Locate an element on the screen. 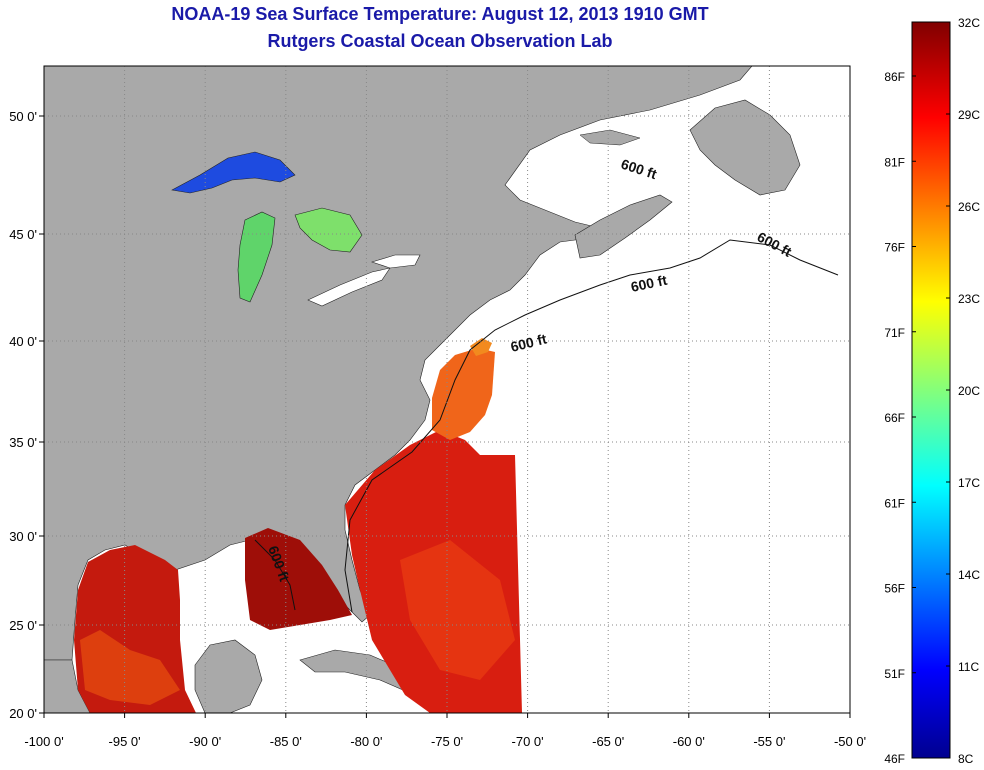 The image size is (984, 770). isobath-600ft-gulf is located at coordinates (275, 575).